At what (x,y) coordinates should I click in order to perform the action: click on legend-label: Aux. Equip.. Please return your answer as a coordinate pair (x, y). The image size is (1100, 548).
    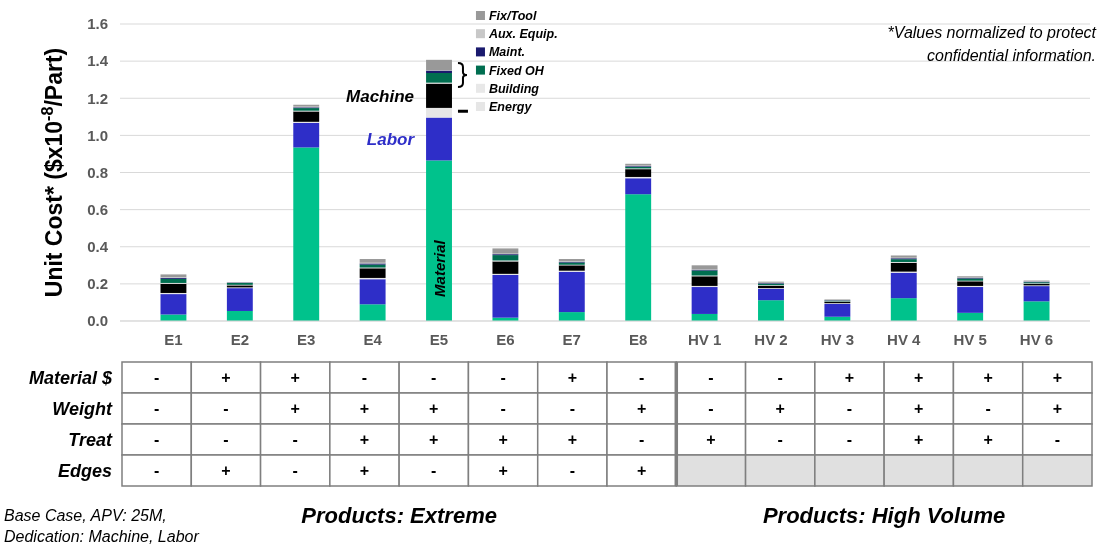
    Looking at the image, I should click on (522, 34).